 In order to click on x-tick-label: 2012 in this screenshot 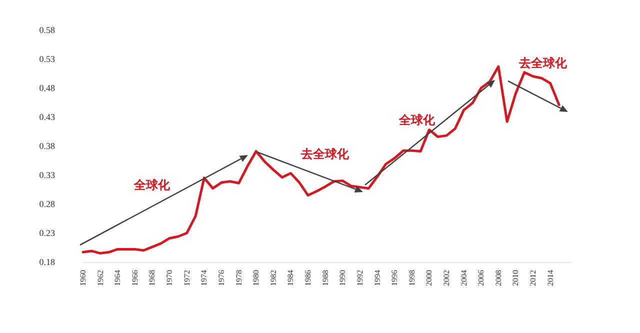, I will do `click(533, 278)`.